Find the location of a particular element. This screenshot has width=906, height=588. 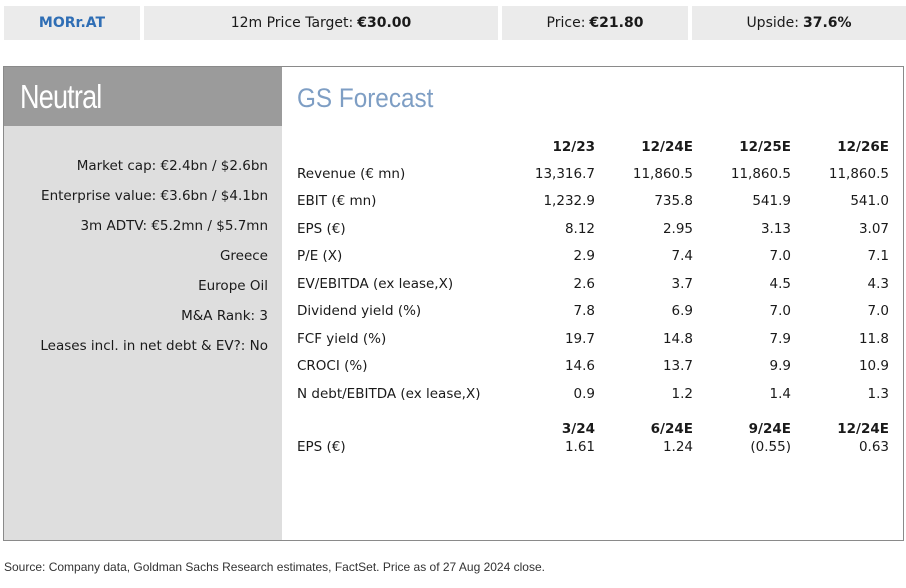

stat-item: Enterprise value: €3.6bn / $4.1bn is located at coordinates (154, 196).